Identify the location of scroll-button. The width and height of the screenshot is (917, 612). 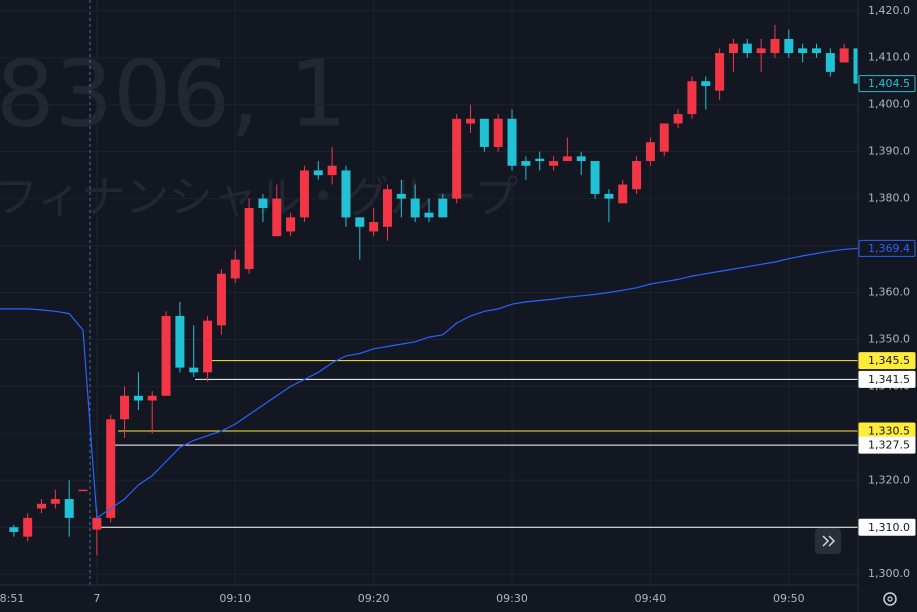
(828, 541).